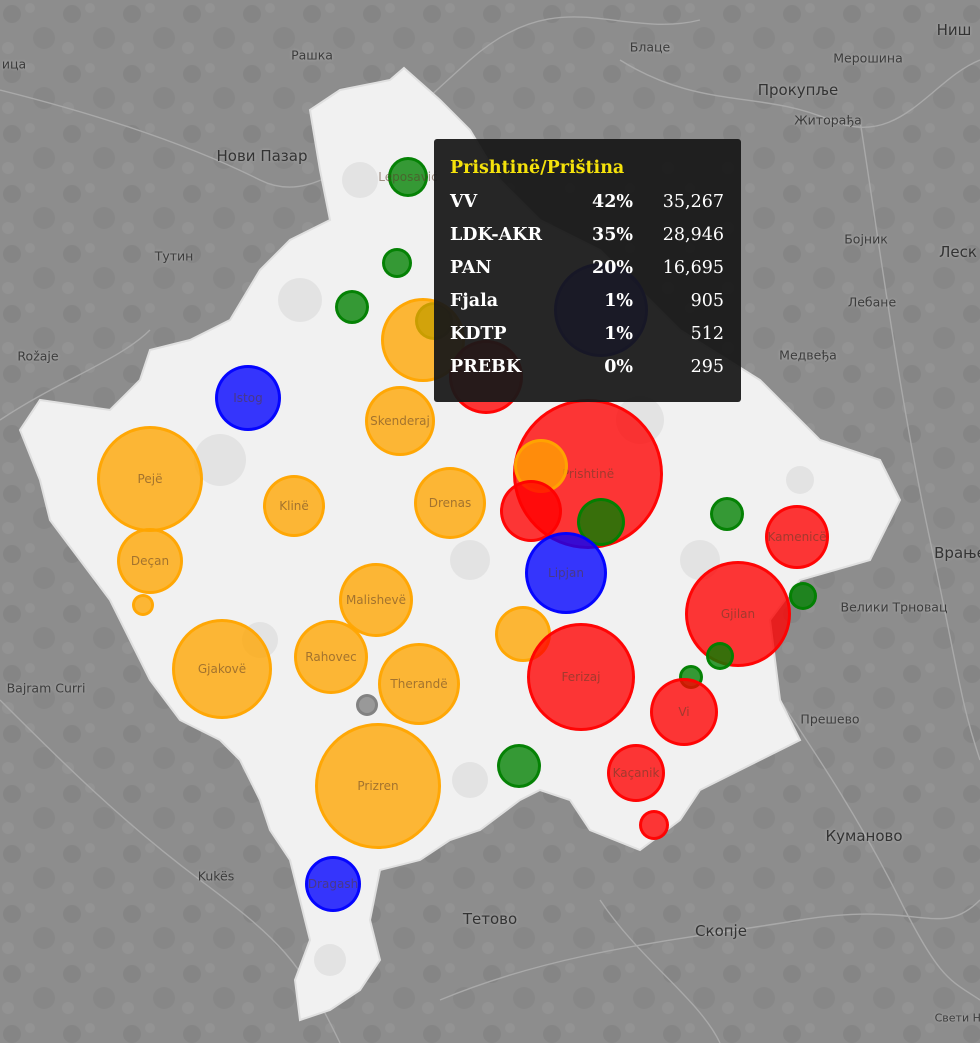 The image size is (980, 1043). I want to click on bubble-gjakove: Gjakovë, so click(222, 669).